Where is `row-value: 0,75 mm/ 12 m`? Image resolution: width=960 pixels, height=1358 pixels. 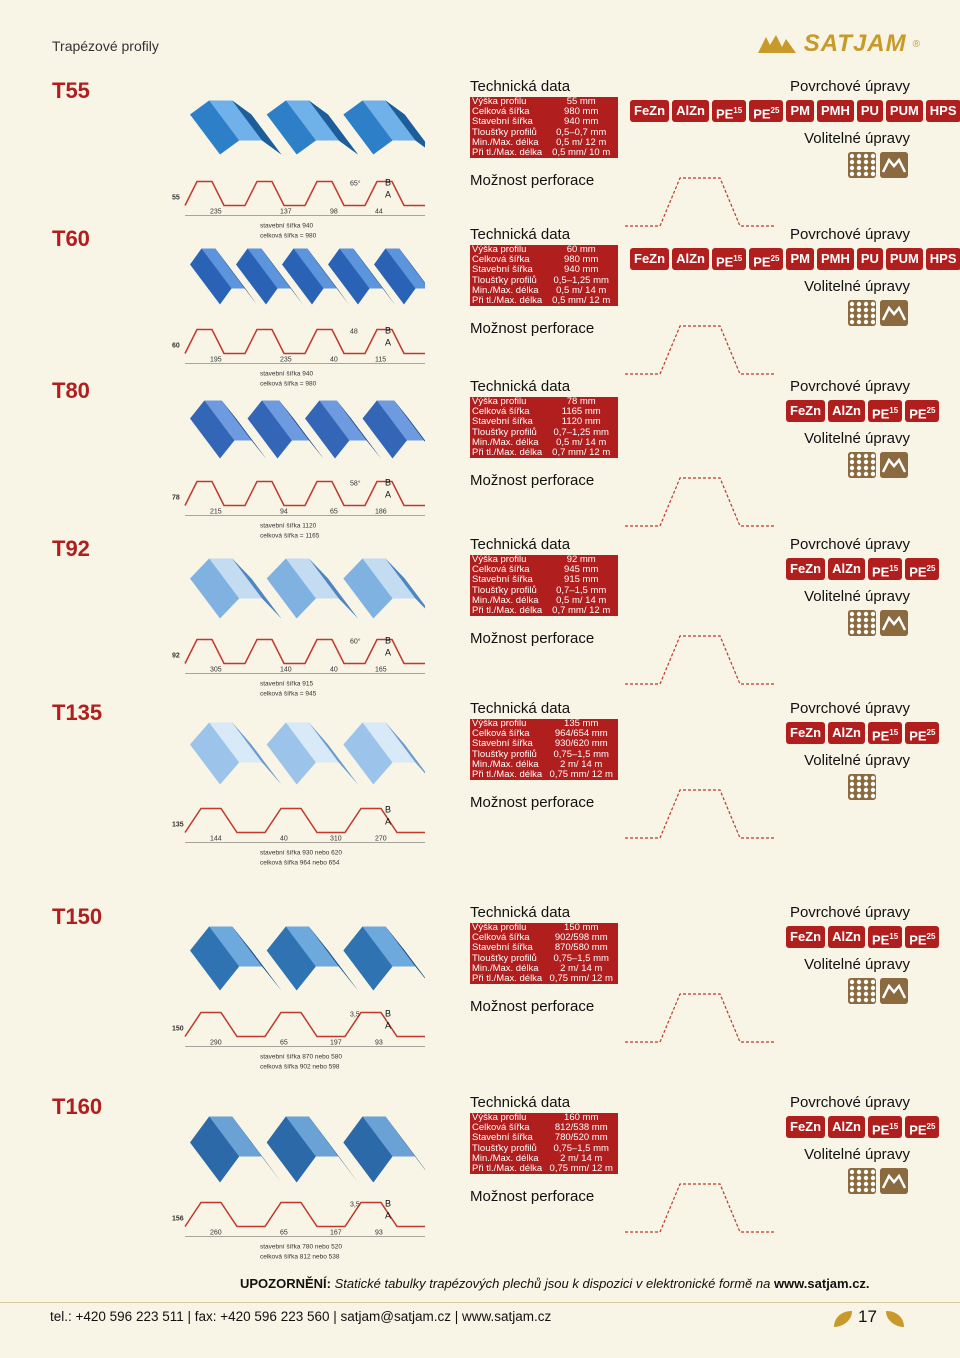
row-value: 0,75 mm/ 12 m is located at coordinates (581, 979).